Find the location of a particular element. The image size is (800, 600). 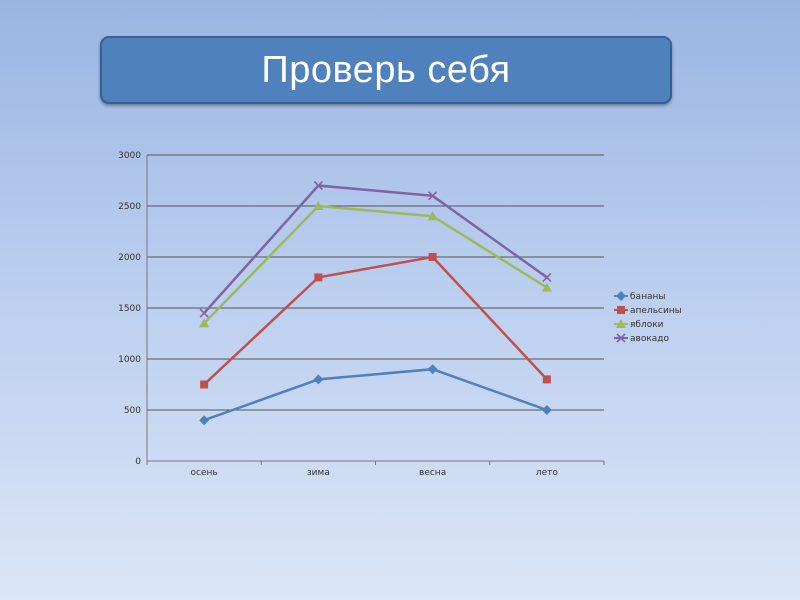

y-tick-label: 2500 is located at coordinates (129, 207).